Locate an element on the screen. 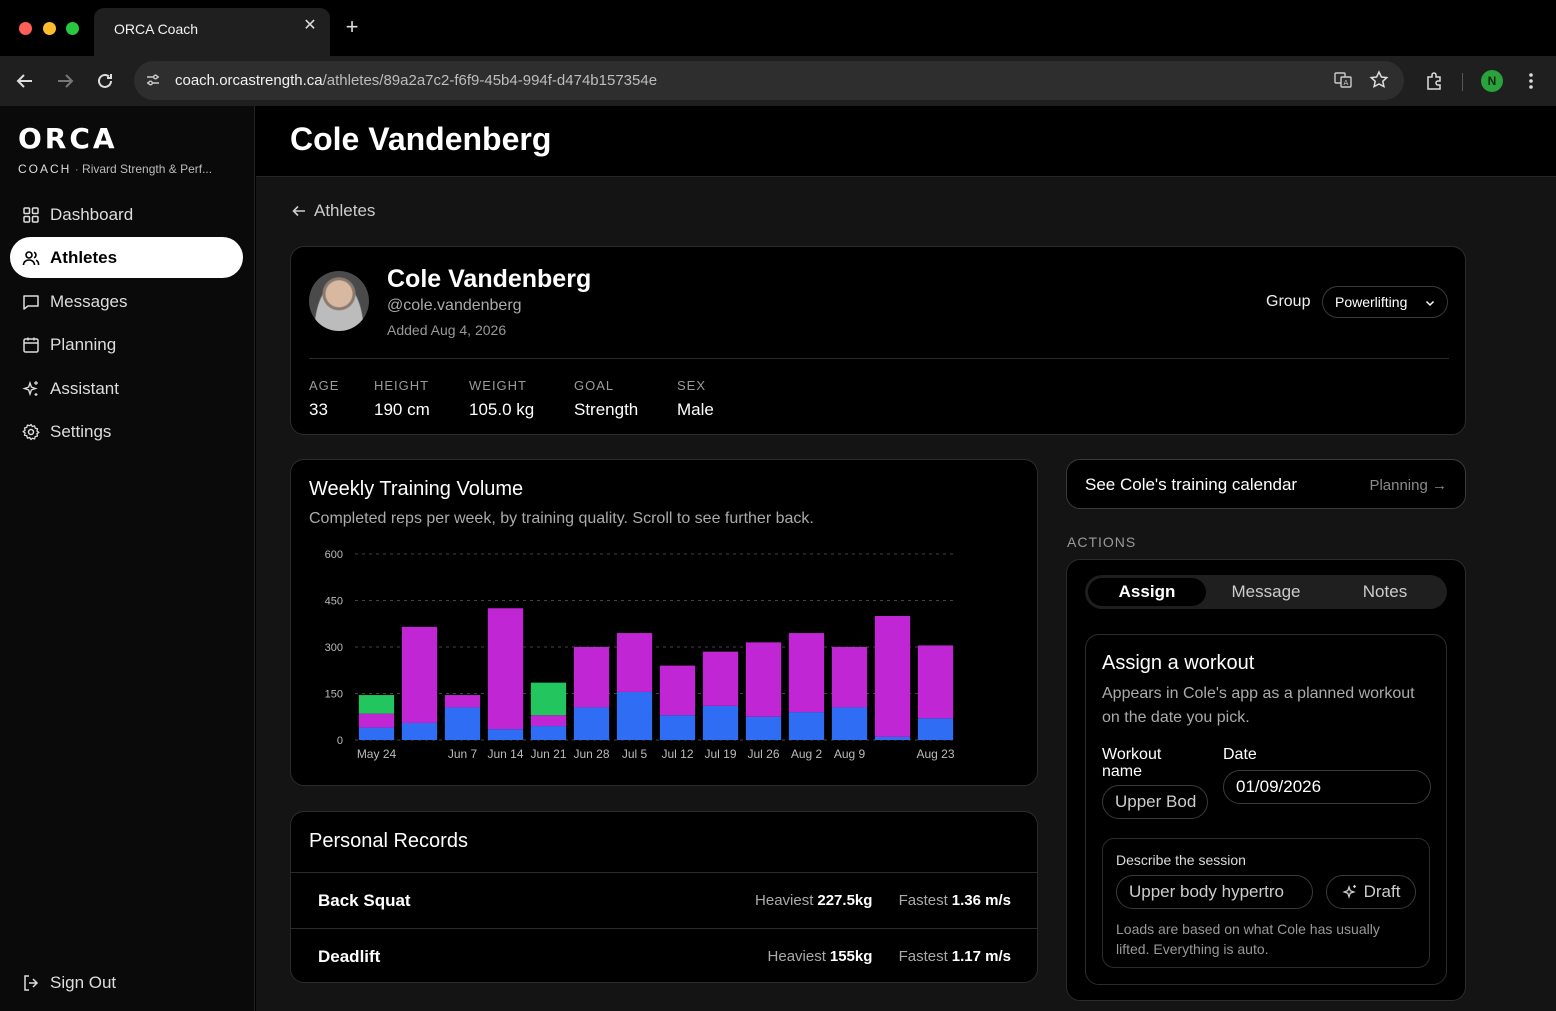 The height and width of the screenshot is (1011, 1556). logo-wordmark: ORCA is located at coordinates (68, 138).